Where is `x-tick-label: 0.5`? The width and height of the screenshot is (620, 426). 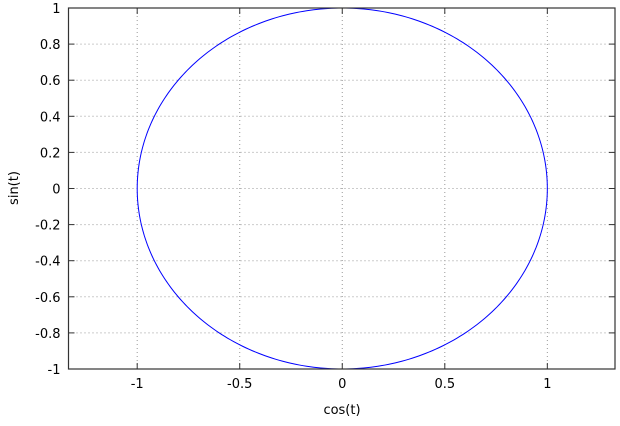
x-tick-label: 0.5 is located at coordinates (444, 384).